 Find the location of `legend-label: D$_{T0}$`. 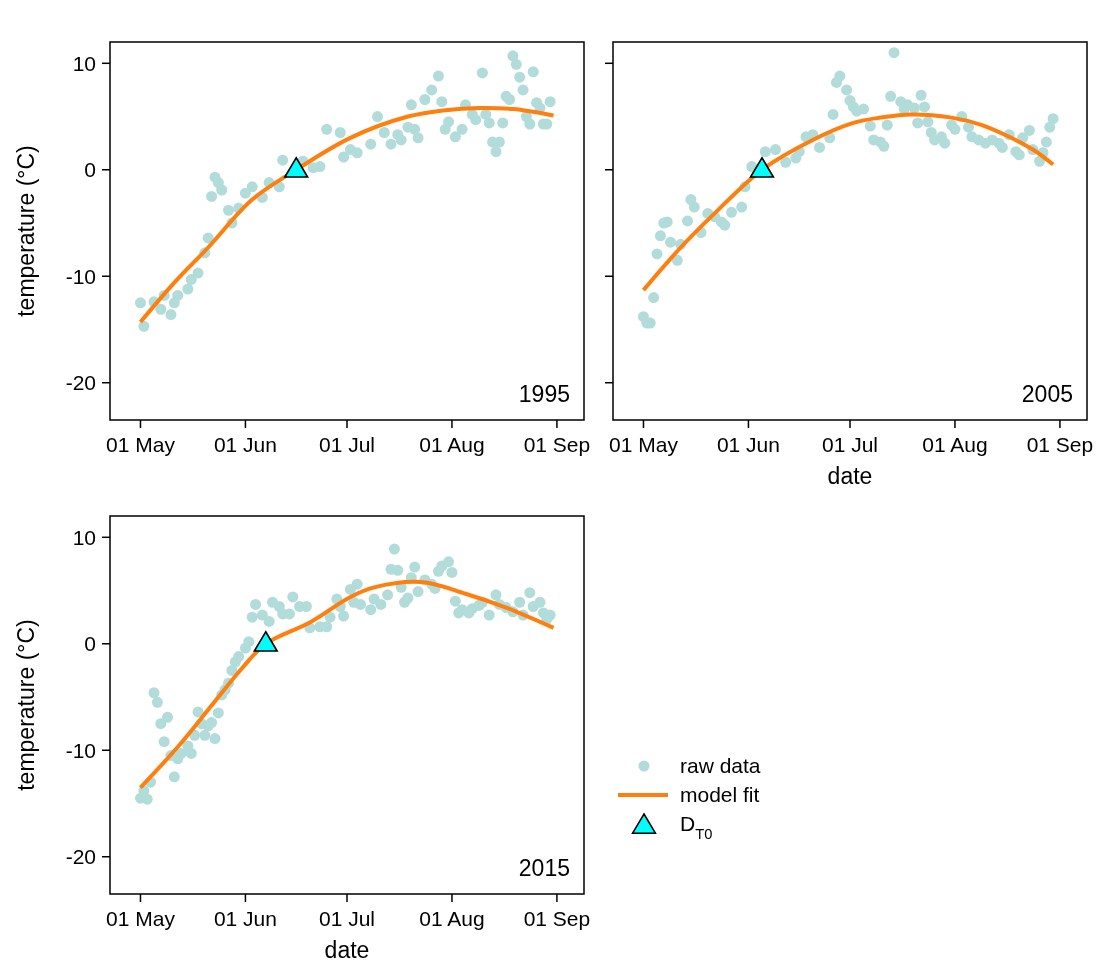

legend-label: D$_{T0}$ is located at coordinates (696, 827).